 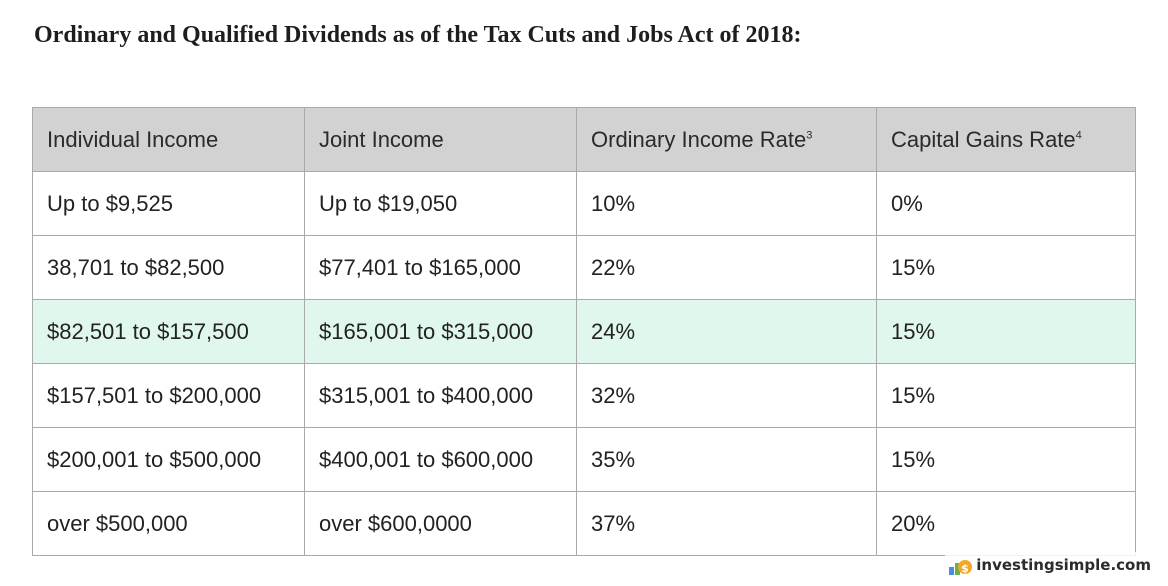 I want to click on watermark-text: investingsimple.com, so click(x=1063, y=565).